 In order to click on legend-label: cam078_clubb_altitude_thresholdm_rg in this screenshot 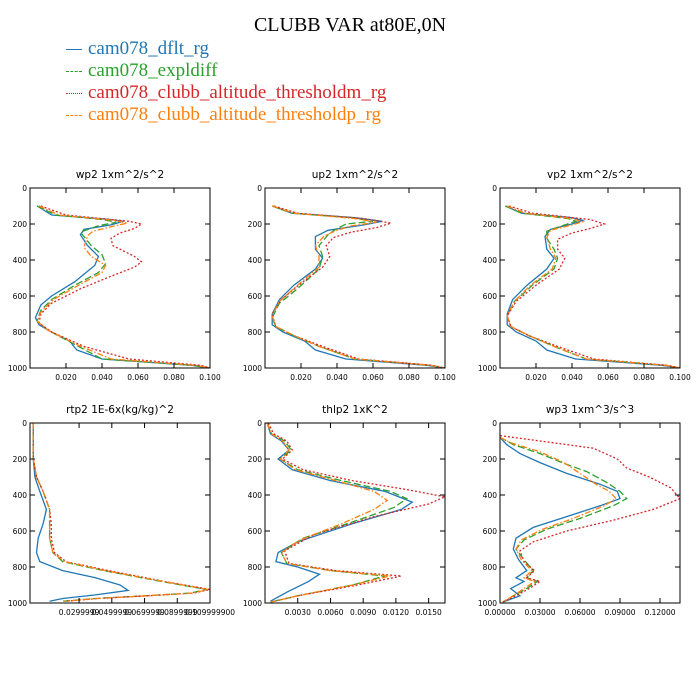, I will do `click(237, 92)`.